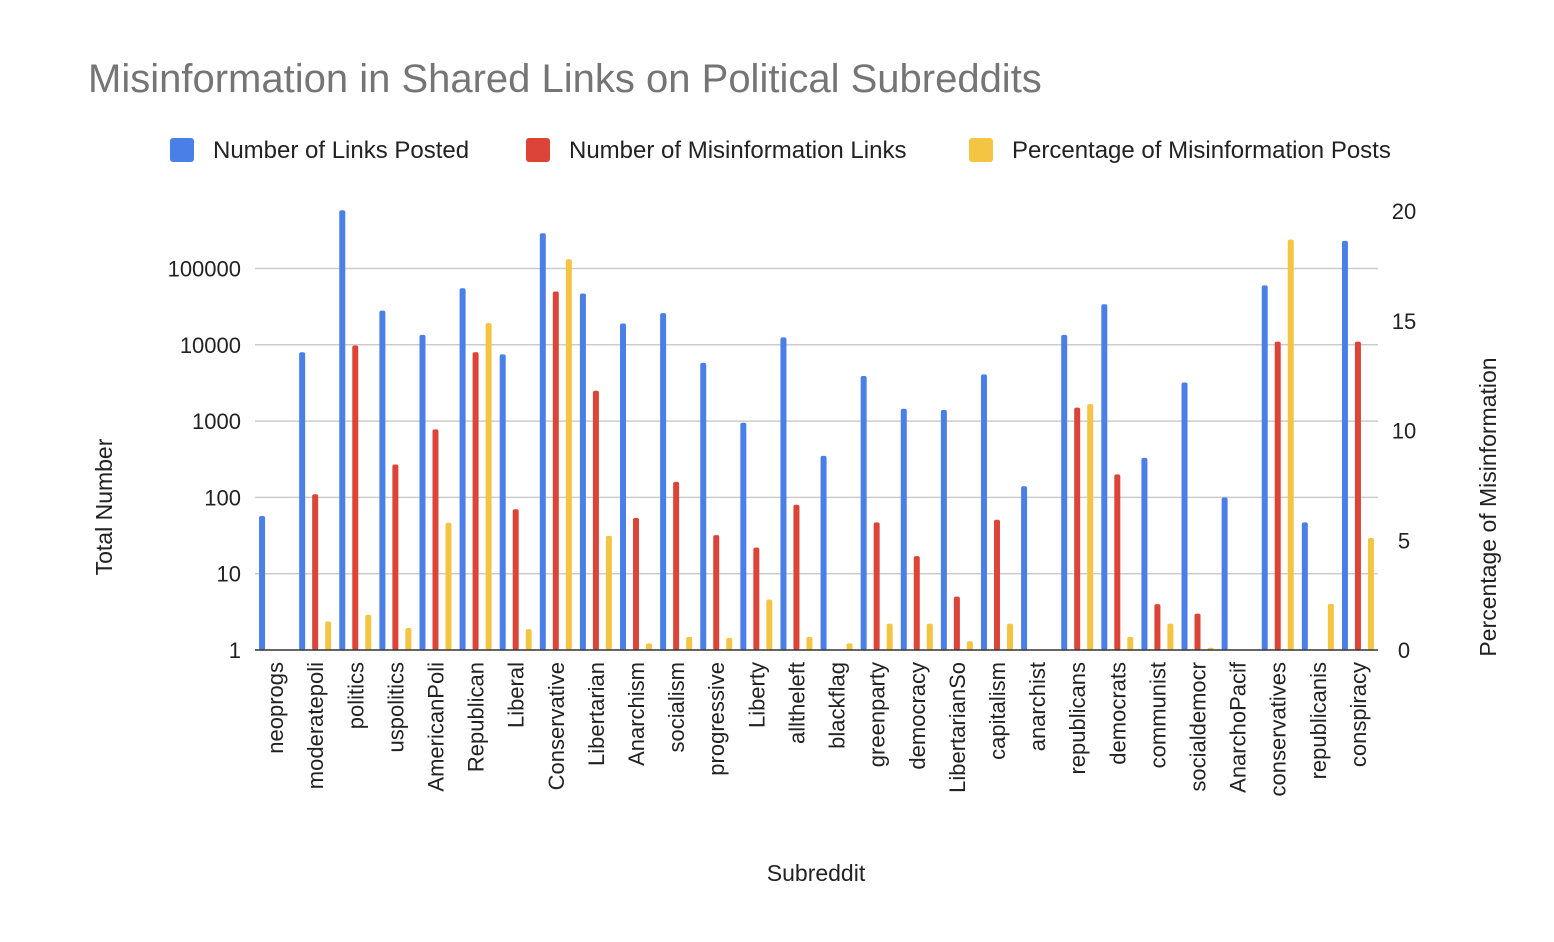 The width and height of the screenshot is (1554, 942). Describe the element at coordinates (997, 711) in the screenshot. I see `x-category-label: capitalism` at that location.